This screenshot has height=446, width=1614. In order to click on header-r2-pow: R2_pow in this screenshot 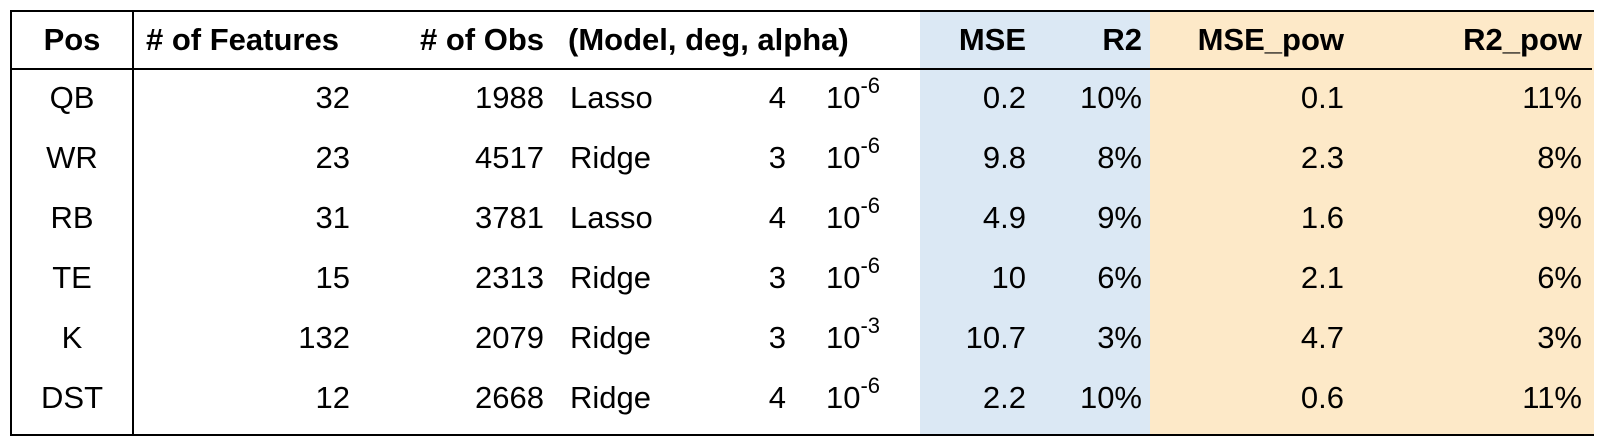, I will do `click(1522, 39)`.